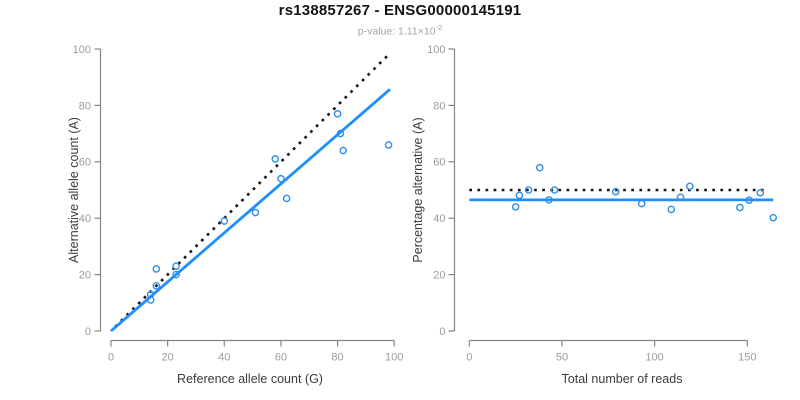 Image resolution: width=800 pixels, height=400 pixels. What do you see at coordinates (418, 189) in the screenshot?
I see `y-axis-title: Percentage alternative (A)` at bounding box center [418, 189].